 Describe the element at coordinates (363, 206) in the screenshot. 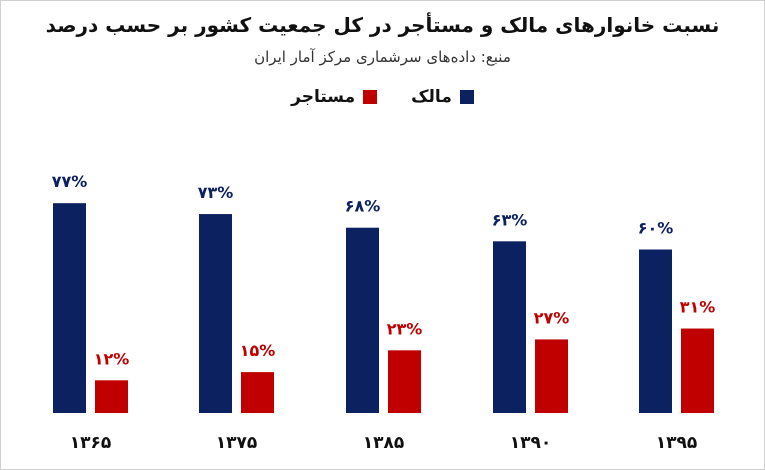

I see `data-label-owner-2: ۶۸%` at that location.